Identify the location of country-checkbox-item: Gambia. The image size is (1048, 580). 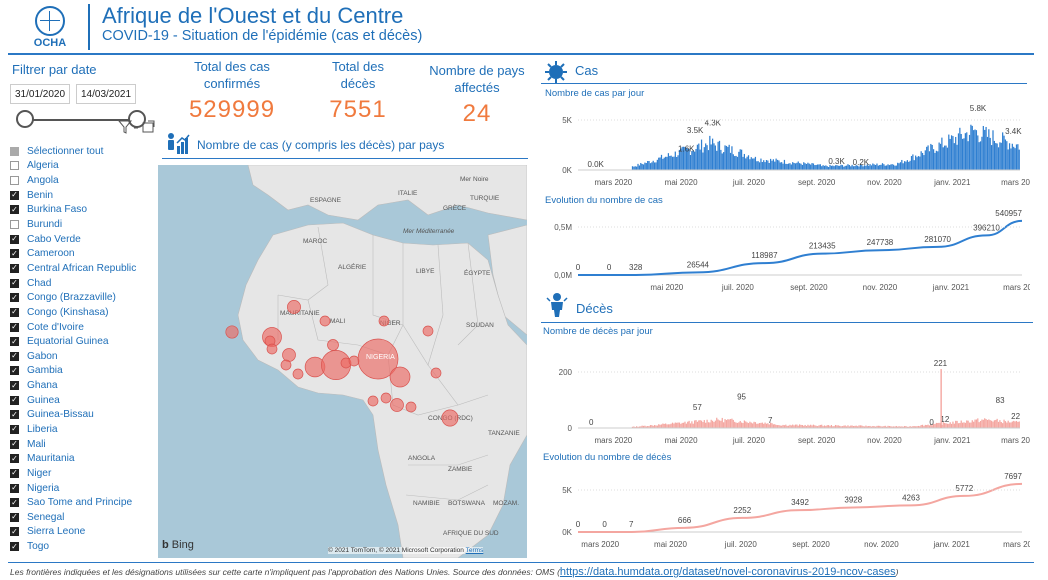
(85, 371).